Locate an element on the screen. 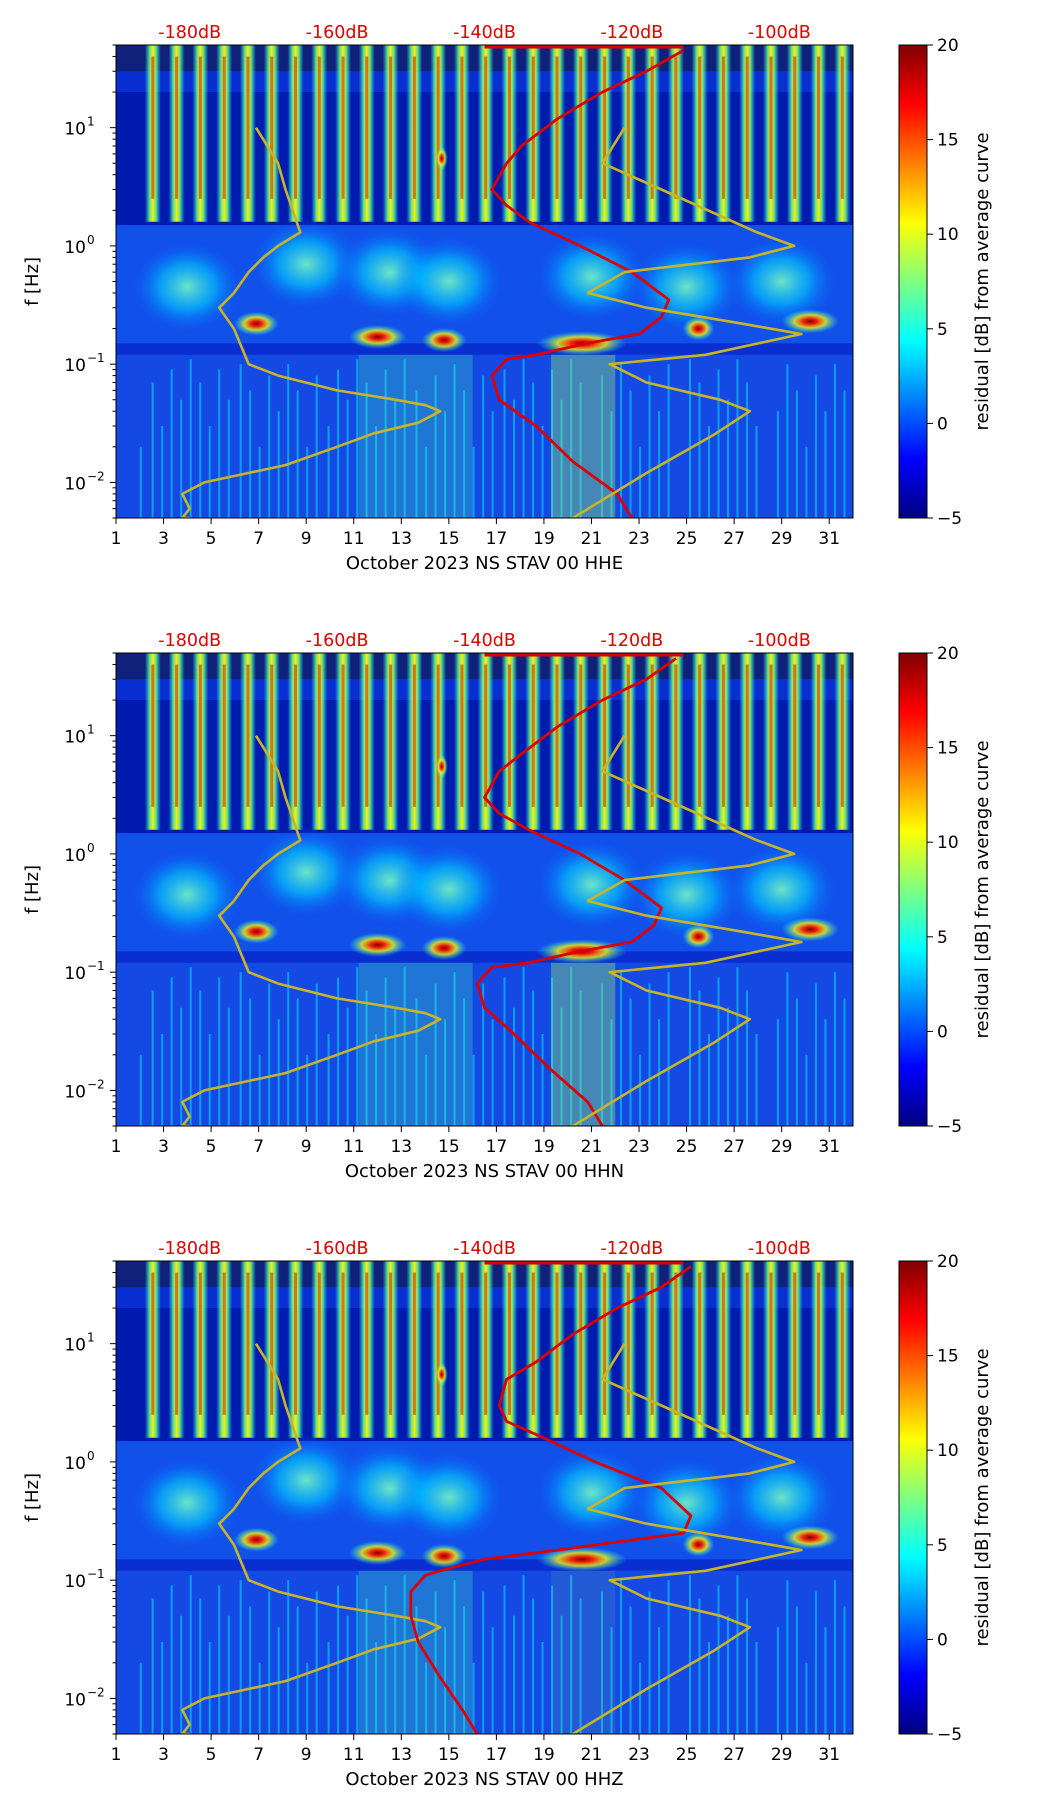 The height and width of the screenshot is (1806, 1052). colorbar-tick-label: 20 is located at coordinates (948, 46).